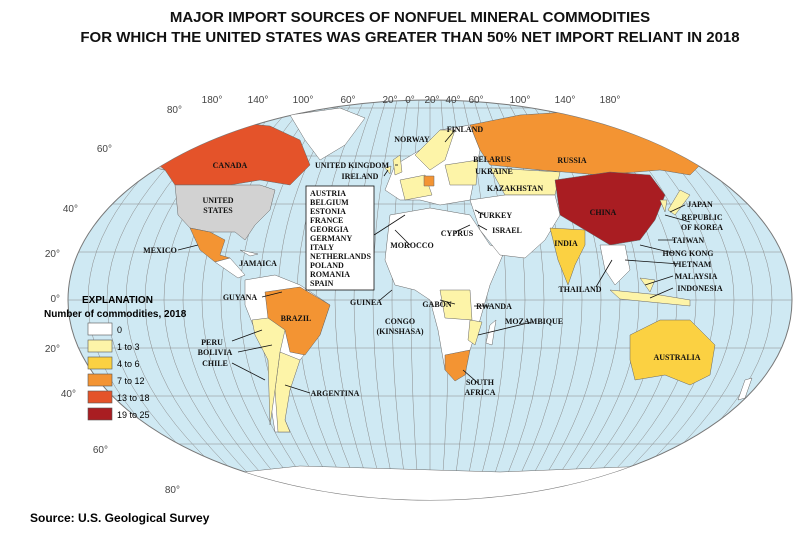 This screenshot has height=546, width=807. Describe the element at coordinates (572, 160) in the screenshot. I see `country-label: RUSSIA` at that location.